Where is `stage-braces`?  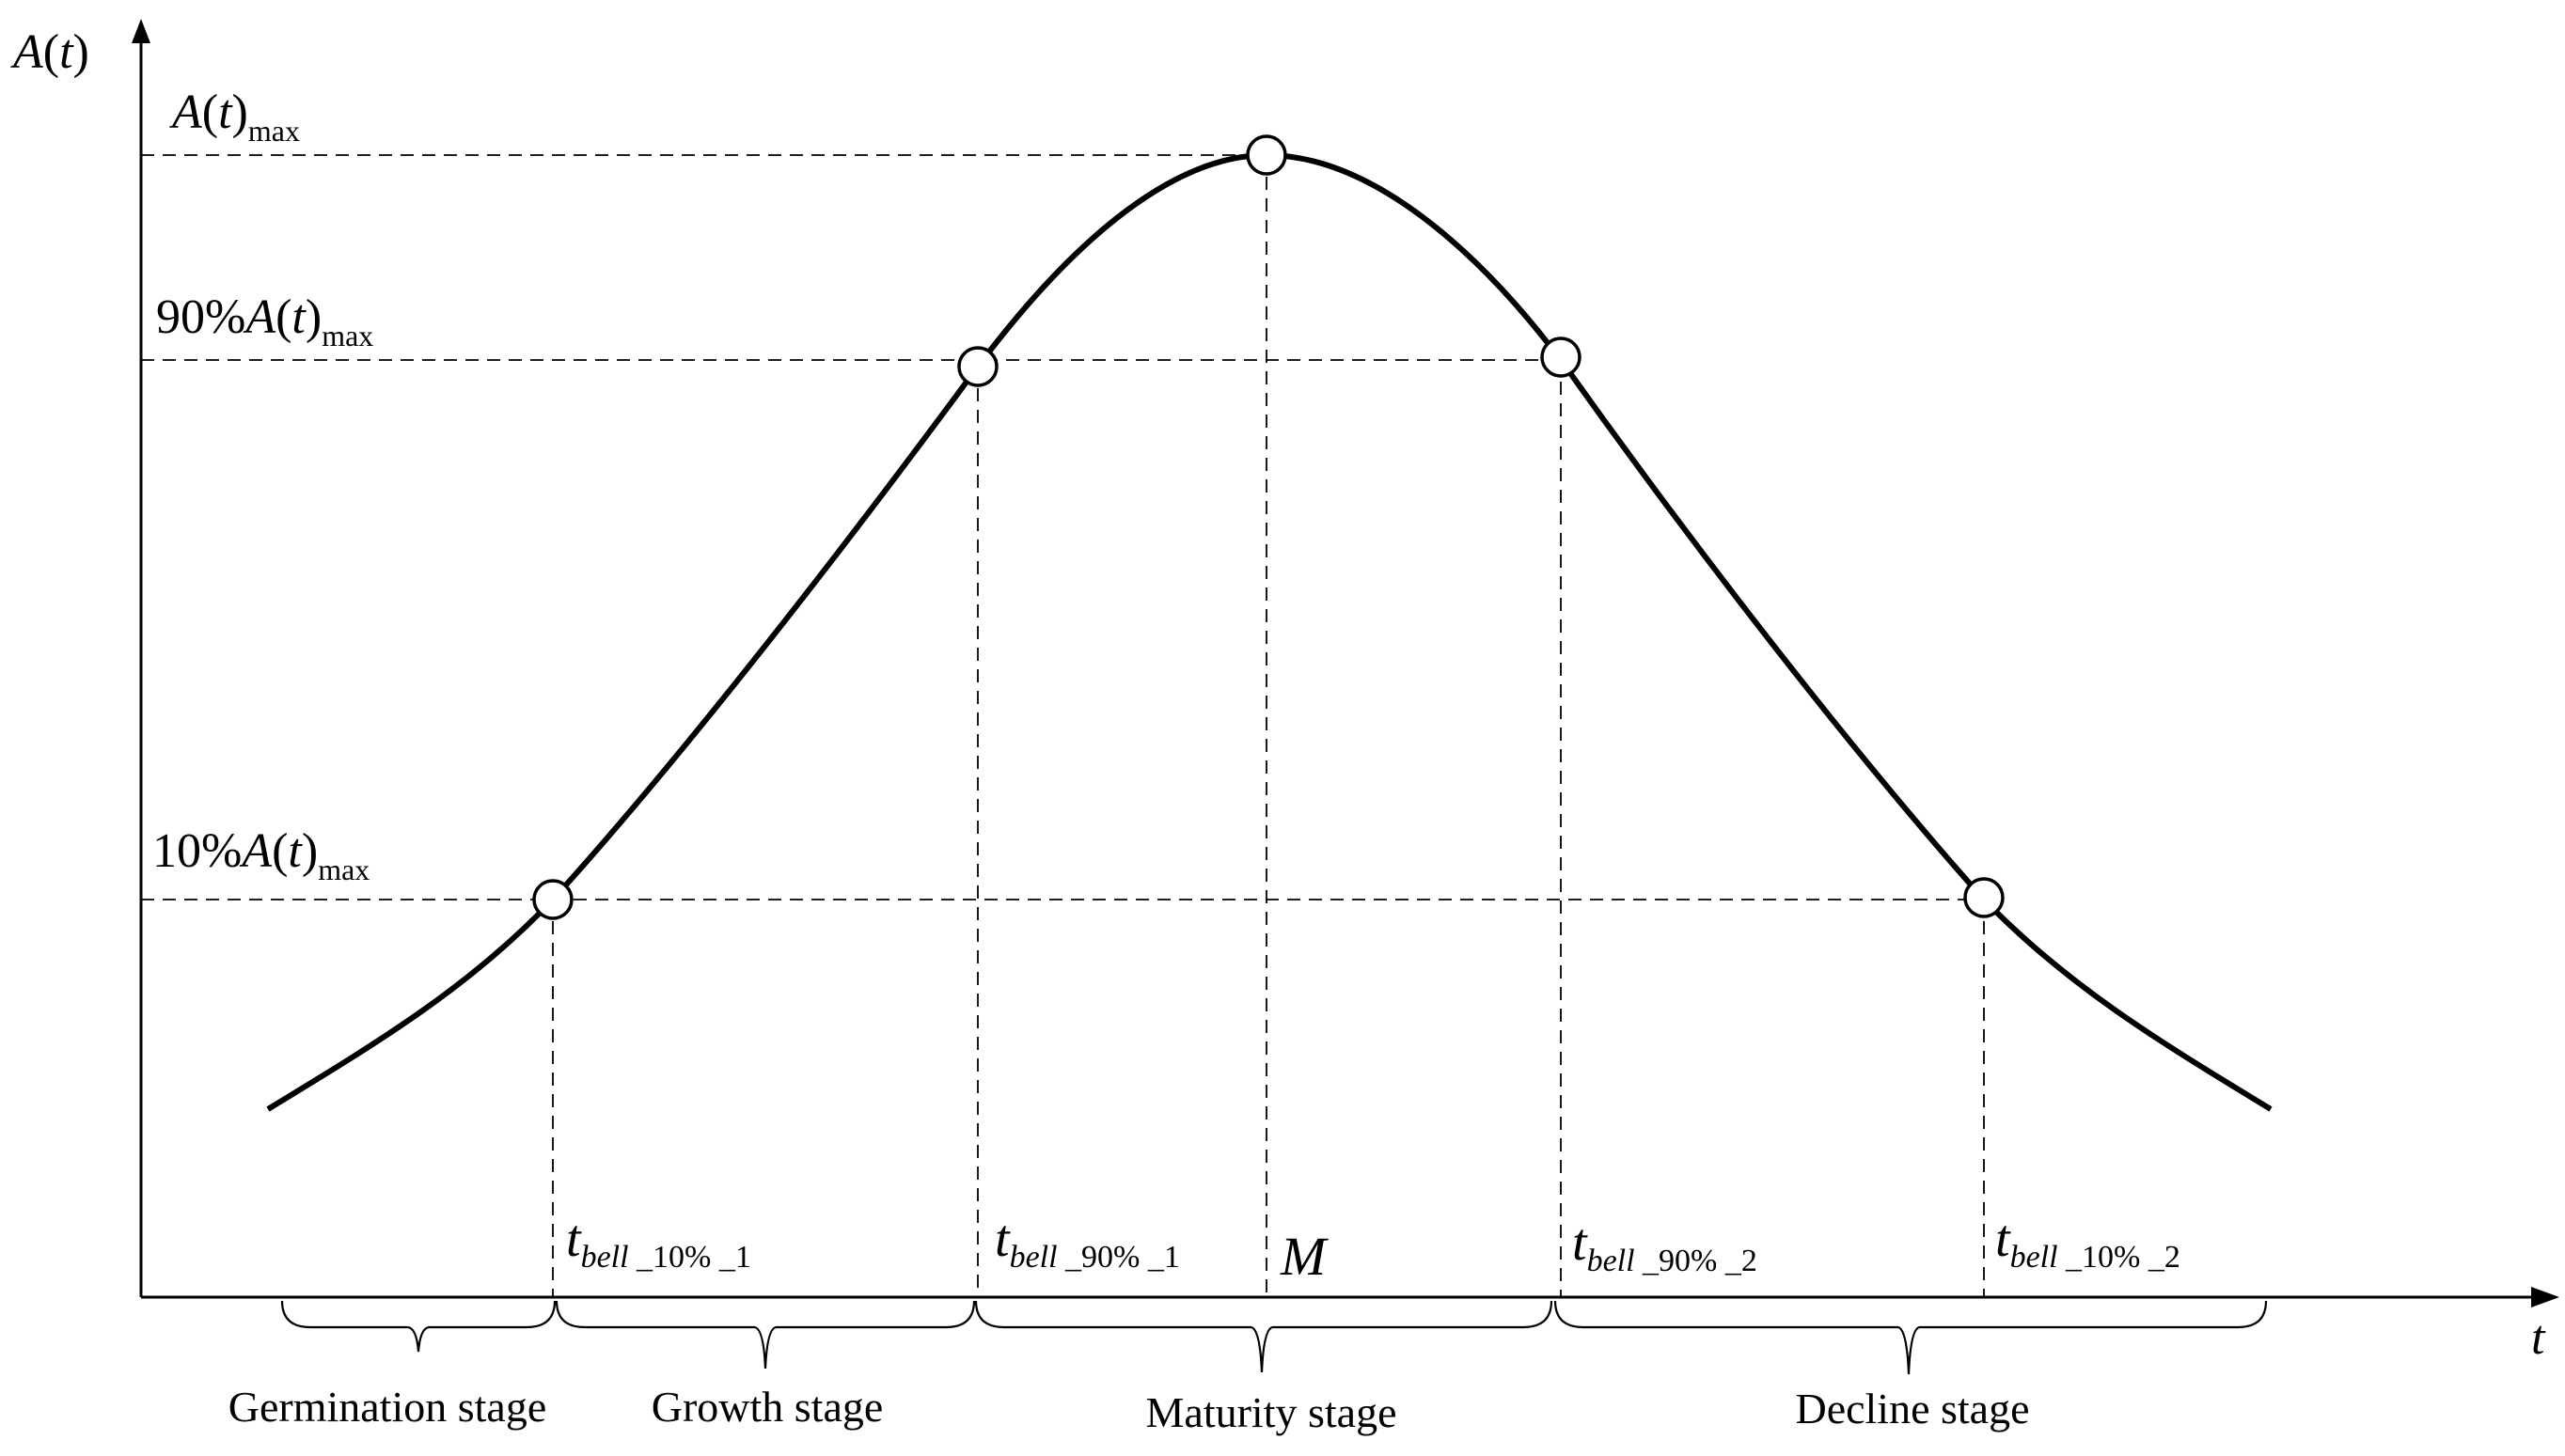
stage-braces is located at coordinates (1274, 1338).